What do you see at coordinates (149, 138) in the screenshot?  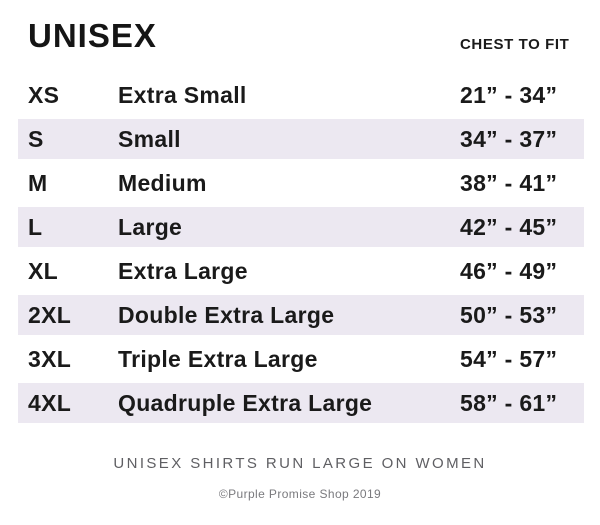 I see `size-name-cell: Small` at bounding box center [149, 138].